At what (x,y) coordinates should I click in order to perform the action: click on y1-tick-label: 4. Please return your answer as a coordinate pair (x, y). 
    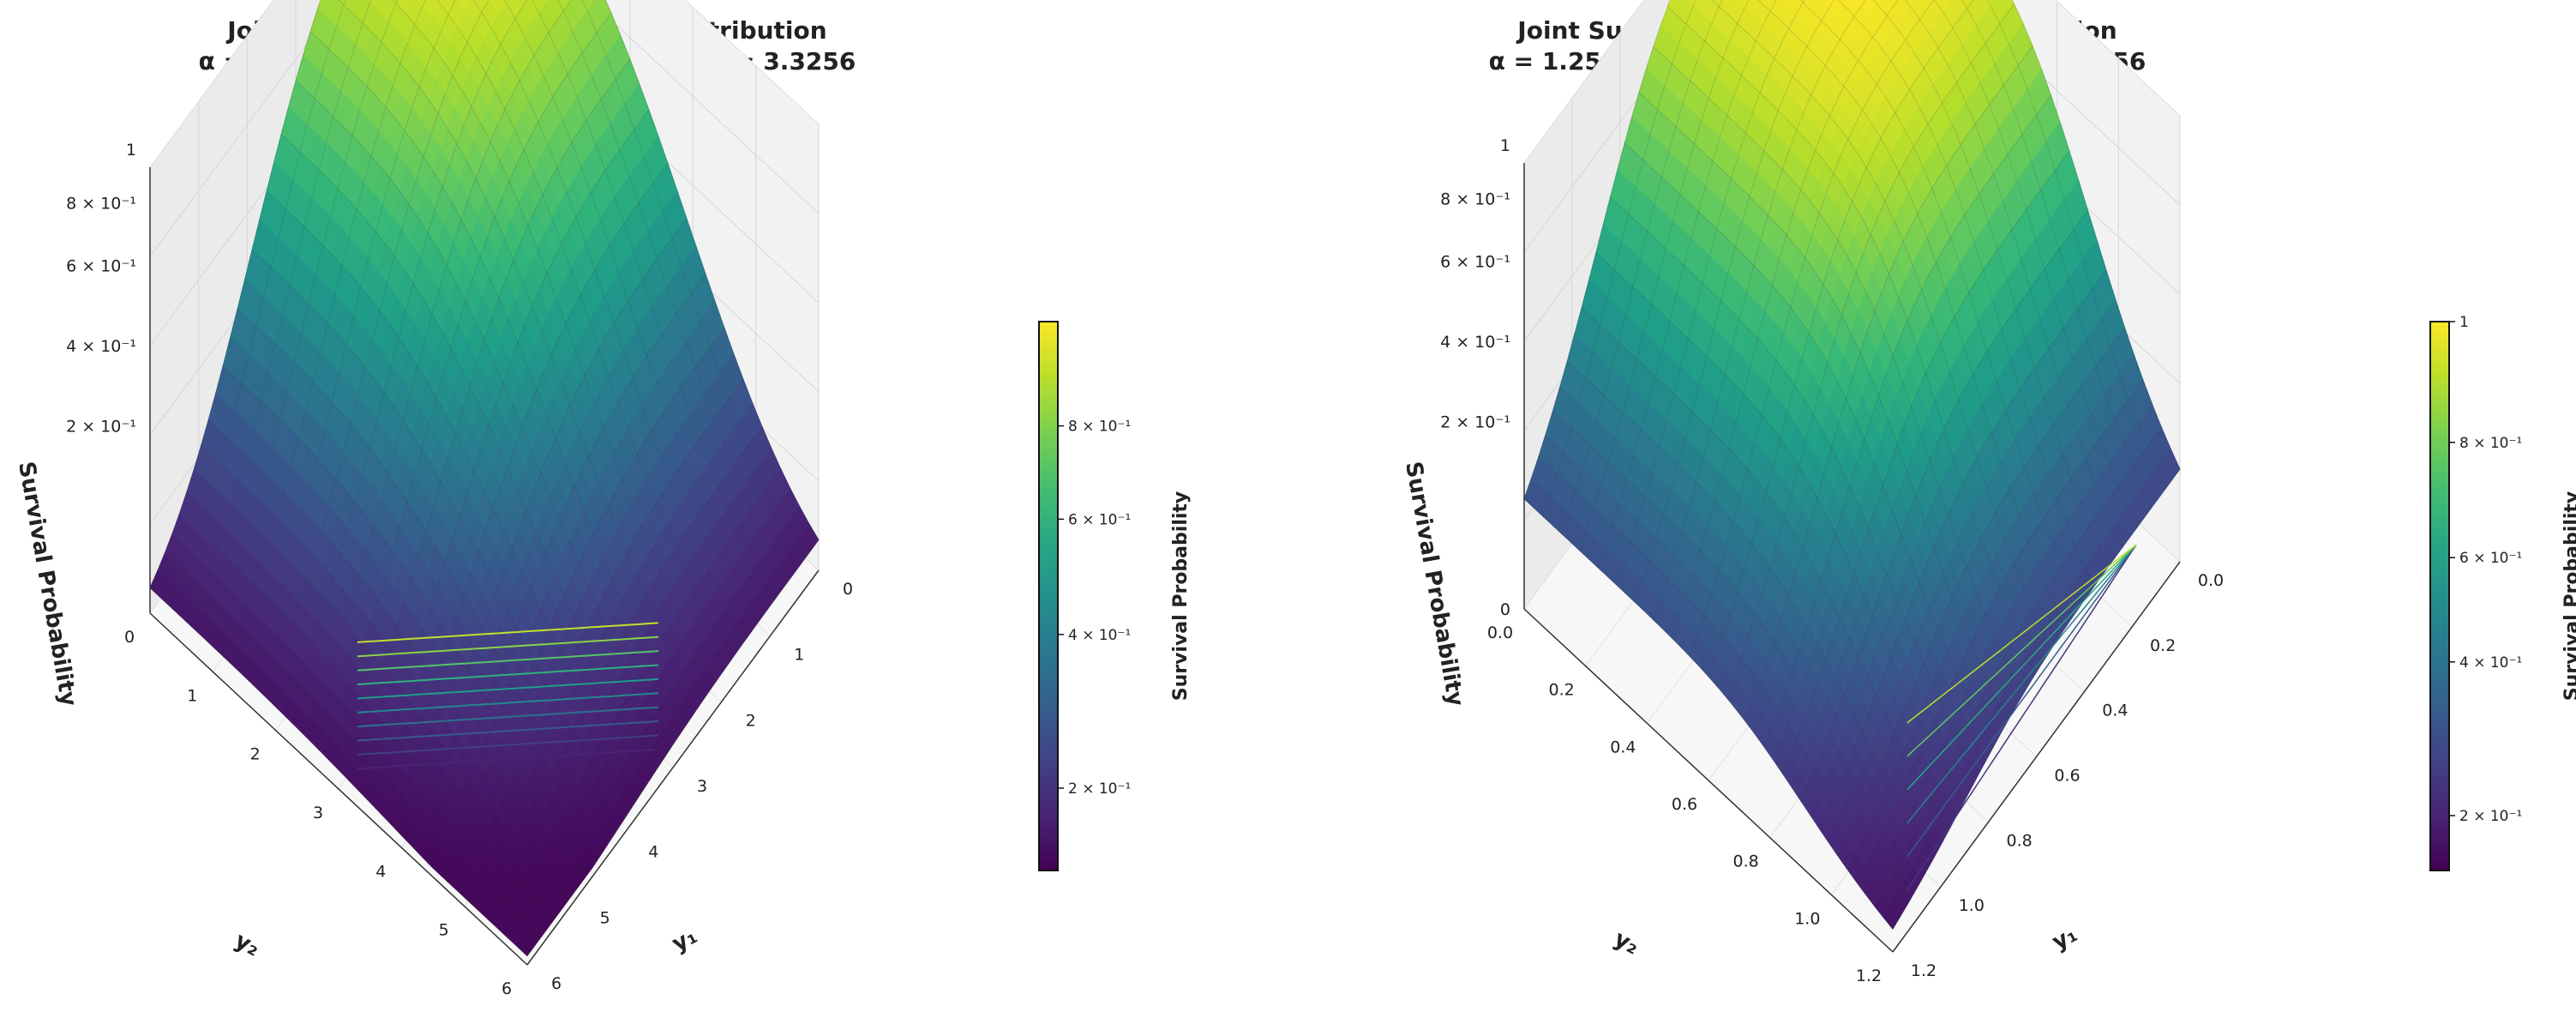
    Looking at the image, I should click on (653, 852).